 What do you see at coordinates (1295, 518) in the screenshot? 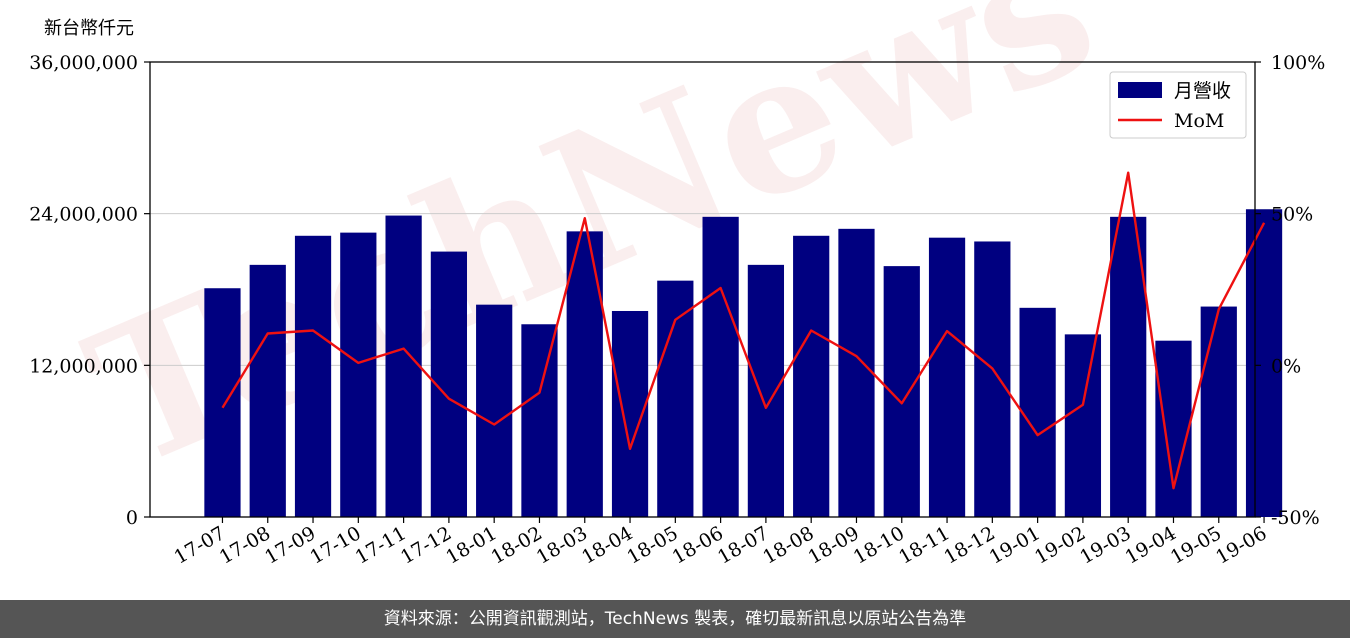
I see `right-tick-label: -50%` at bounding box center [1295, 518].